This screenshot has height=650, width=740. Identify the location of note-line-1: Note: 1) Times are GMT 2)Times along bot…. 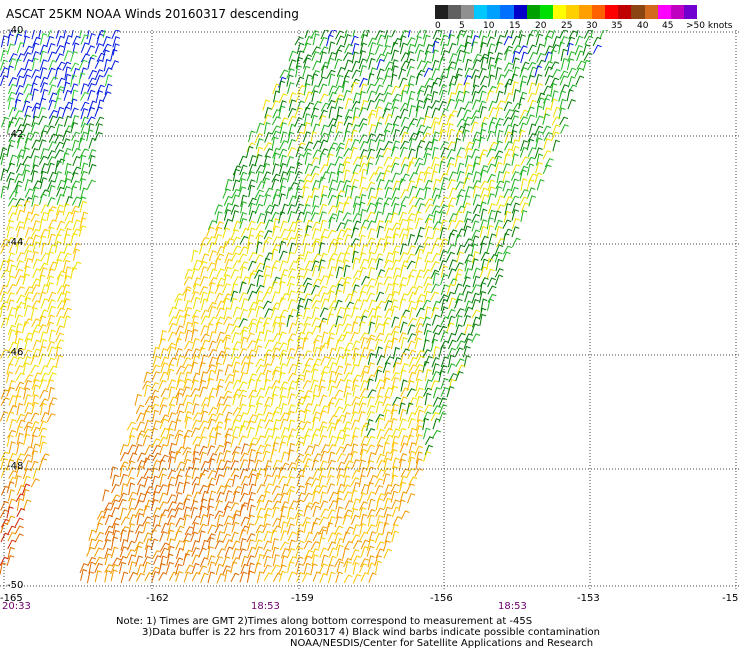
(324, 621).